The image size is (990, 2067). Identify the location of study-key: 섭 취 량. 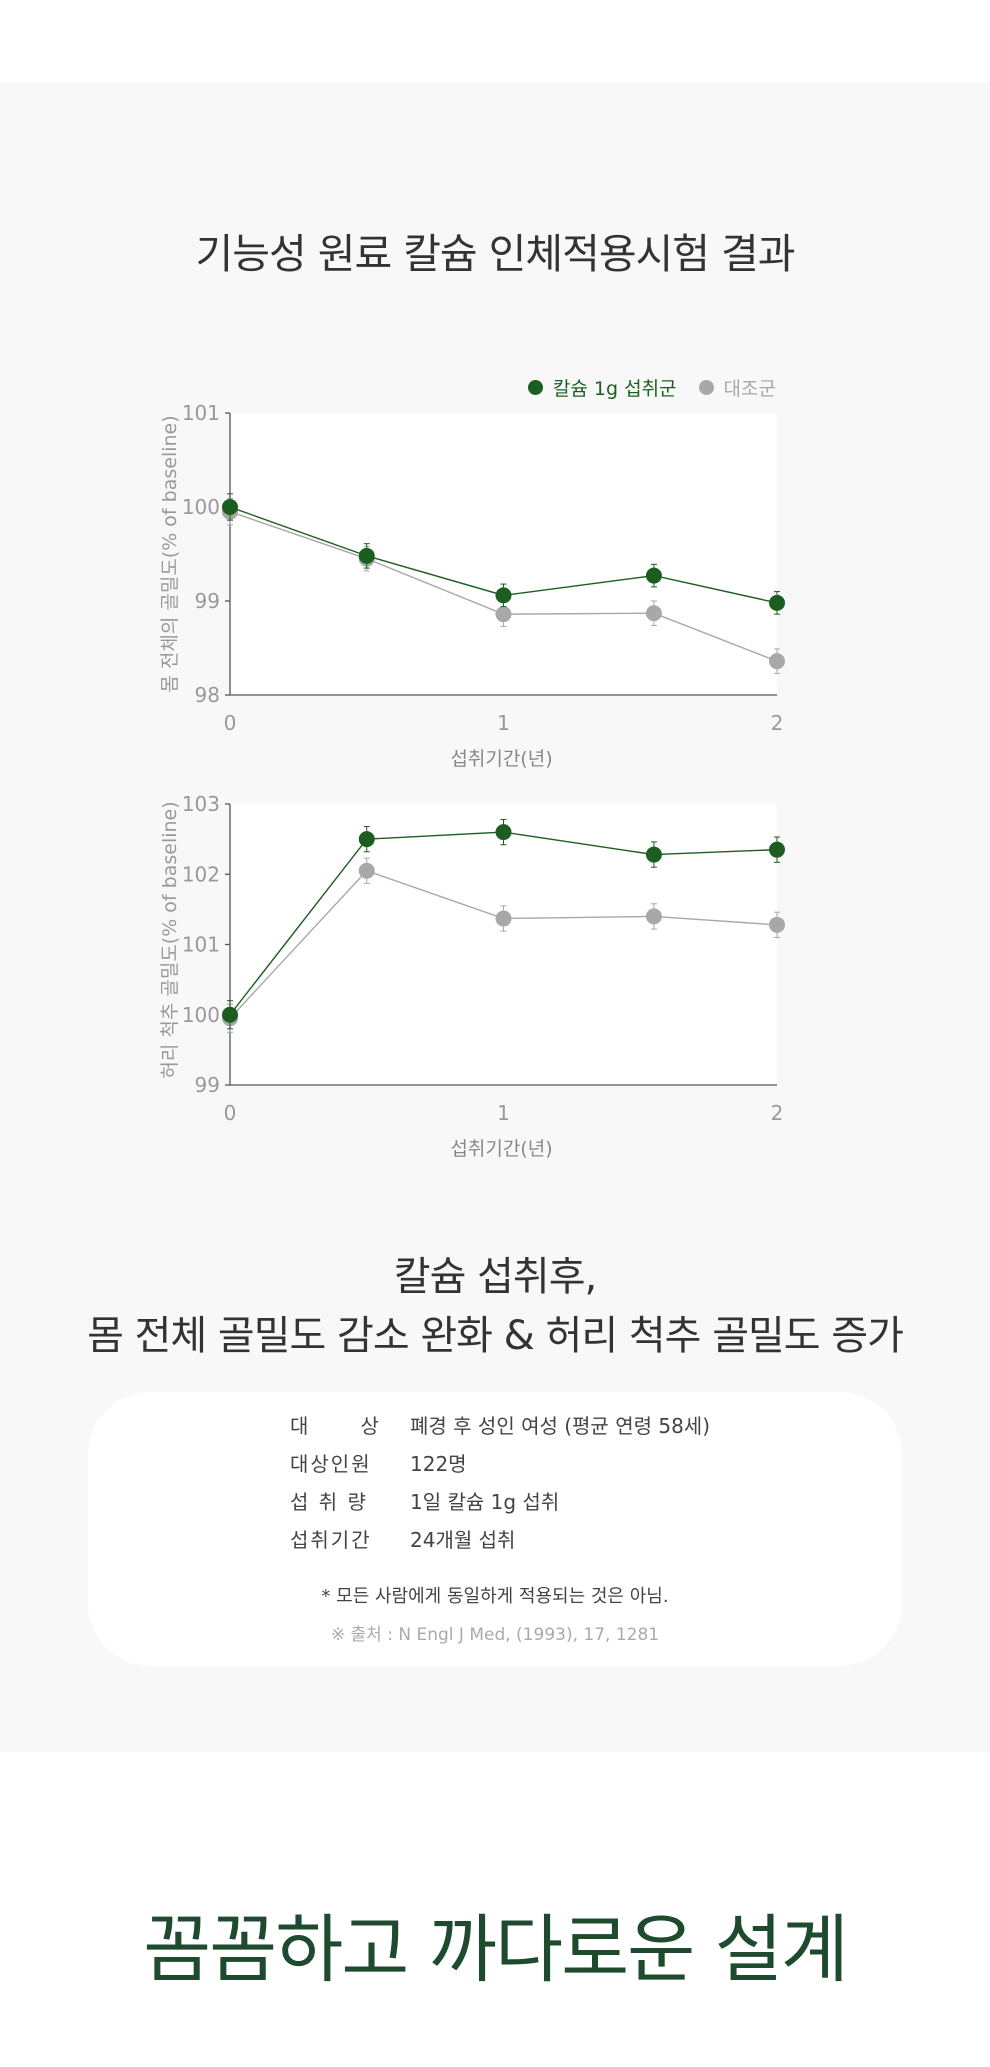
(329, 1502).